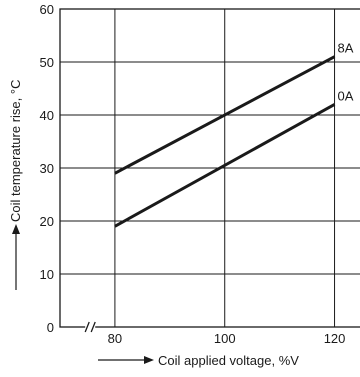 Image resolution: width=360 pixels, height=377 pixels. What do you see at coordinates (335, 338) in the screenshot?
I see `x-tick-label: 120` at bounding box center [335, 338].